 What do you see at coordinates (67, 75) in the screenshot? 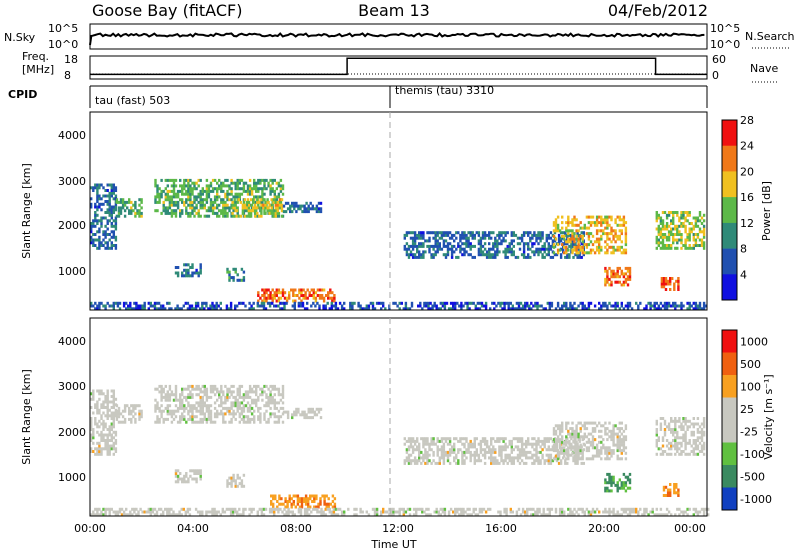
I see `freq-left-tick-bottom: 8` at bounding box center [67, 75].